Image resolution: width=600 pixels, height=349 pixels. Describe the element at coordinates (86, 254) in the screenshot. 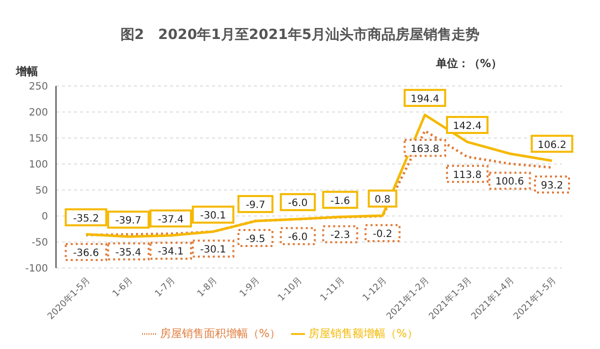

I see `data-label: -36.6` at that location.